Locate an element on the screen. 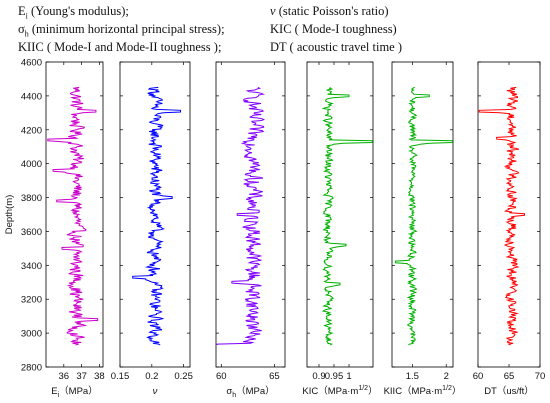  y-tick-label: 4400 is located at coordinates (31, 96).